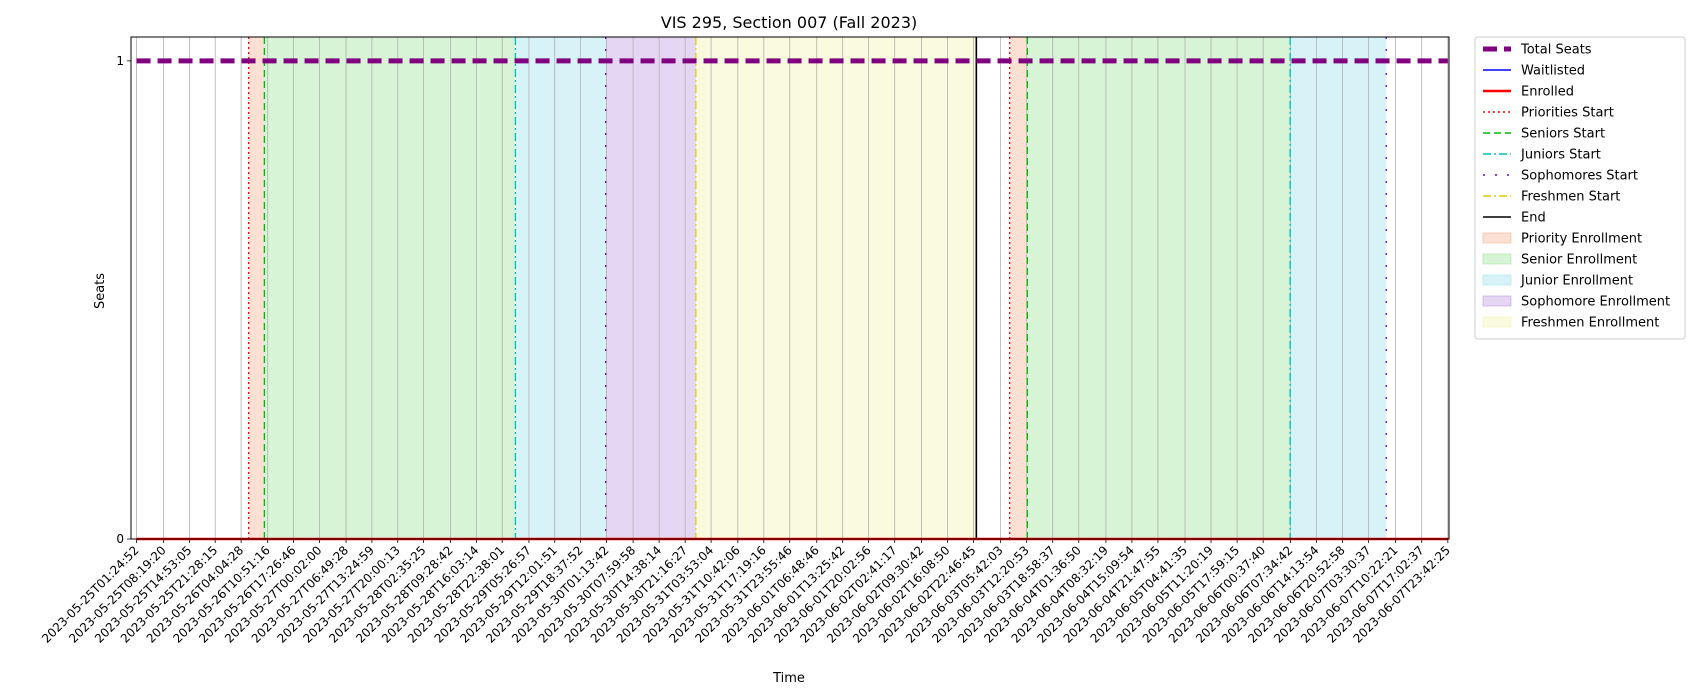 This screenshot has height=700, width=1700. What do you see at coordinates (100, 291) in the screenshot?
I see `y-axis-label: Seats` at bounding box center [100, 291].